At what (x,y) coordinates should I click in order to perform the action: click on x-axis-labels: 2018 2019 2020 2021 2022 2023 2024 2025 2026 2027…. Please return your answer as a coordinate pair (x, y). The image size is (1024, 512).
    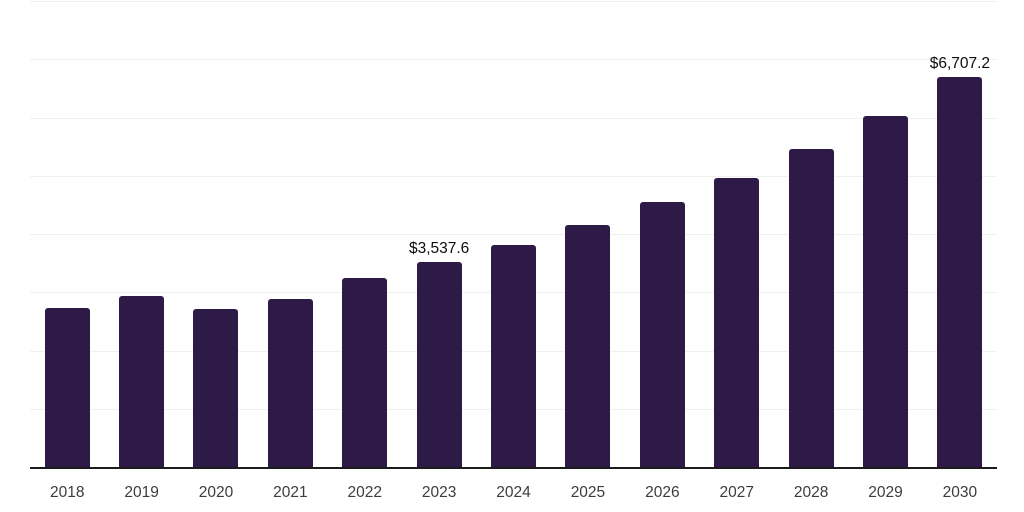
    Looking at the image, I should click on (513, 492).